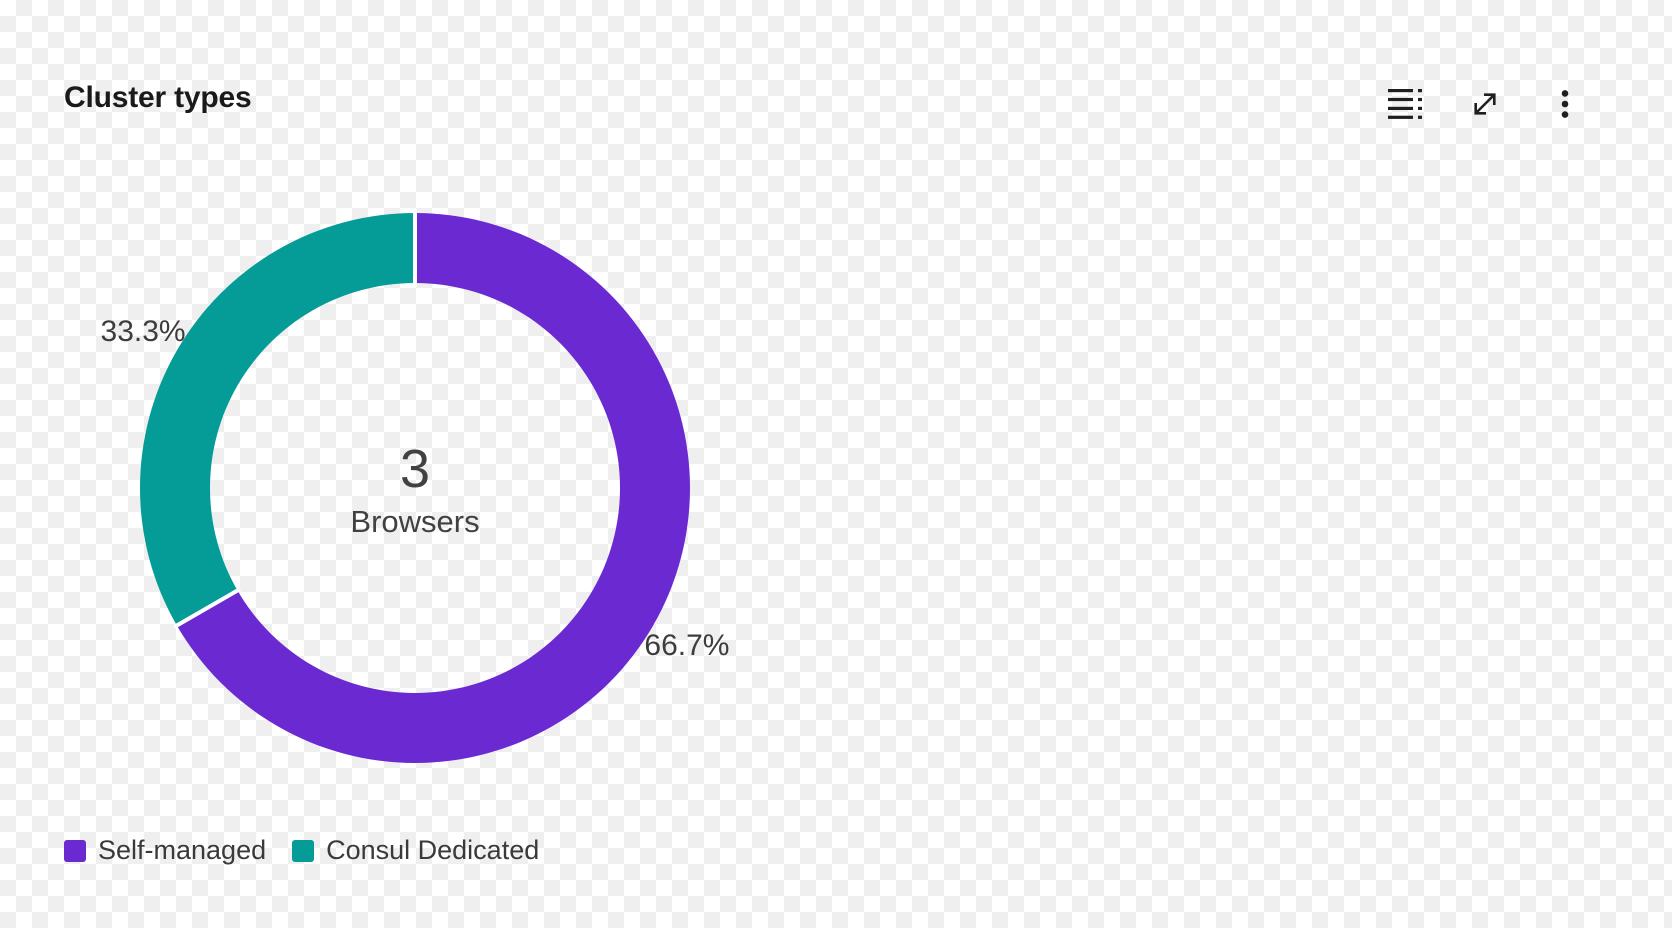 Image resolution: width=1672 pixels, height=928 pixels. Describe the element at coordinates (182, 850) in the screenshot. I see `legend-label: Self-managed` at that location.